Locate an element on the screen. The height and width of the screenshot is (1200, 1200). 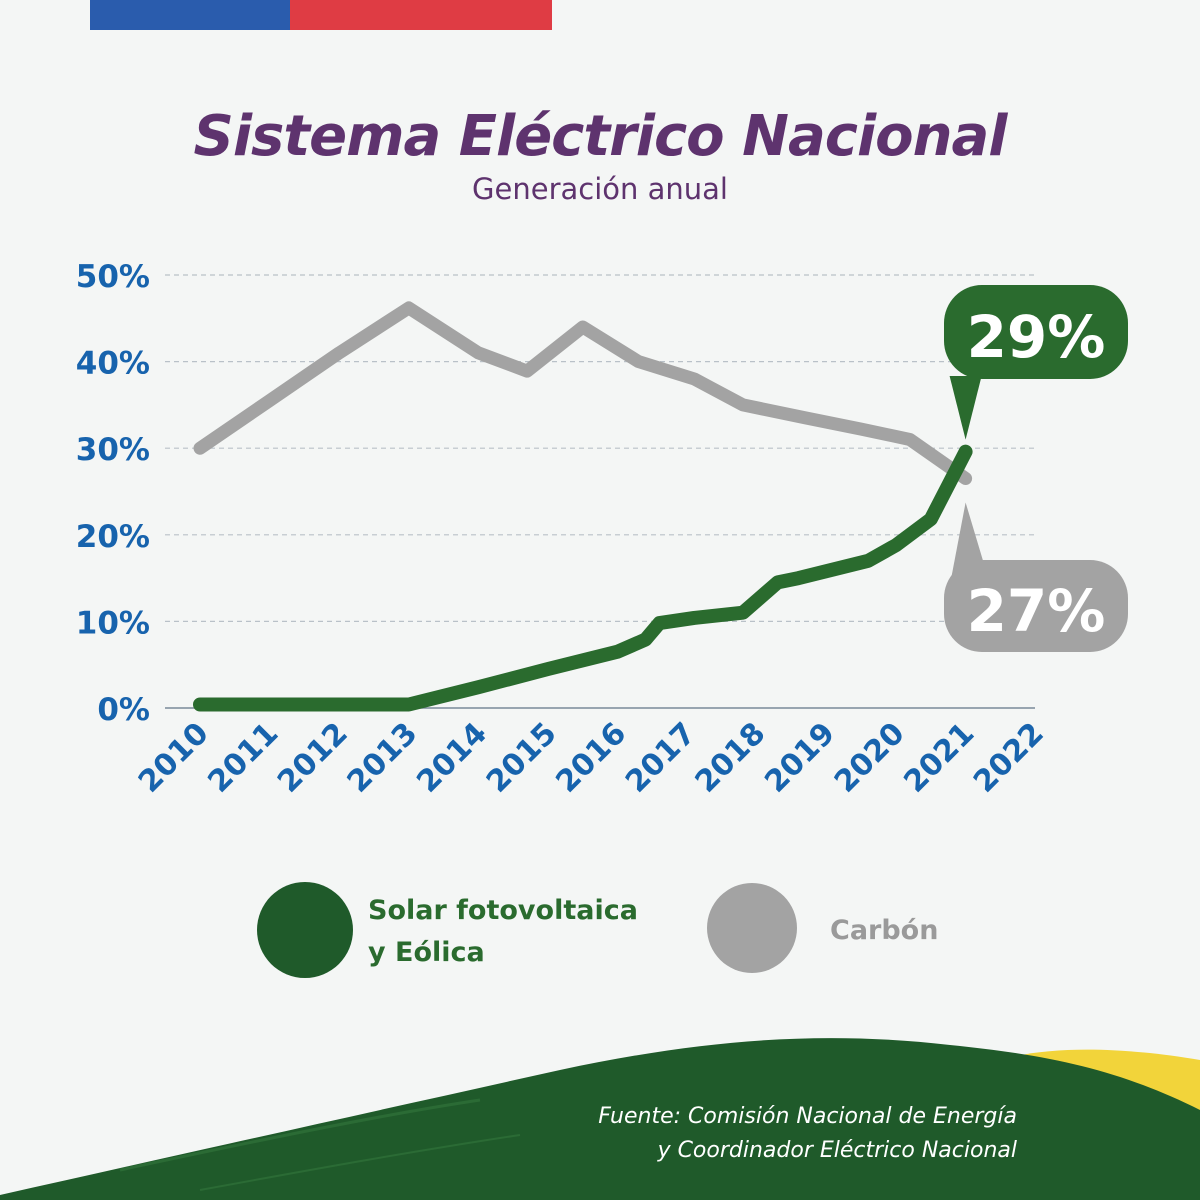
y-tick-label: 50% is located at coordinates (113, 277).